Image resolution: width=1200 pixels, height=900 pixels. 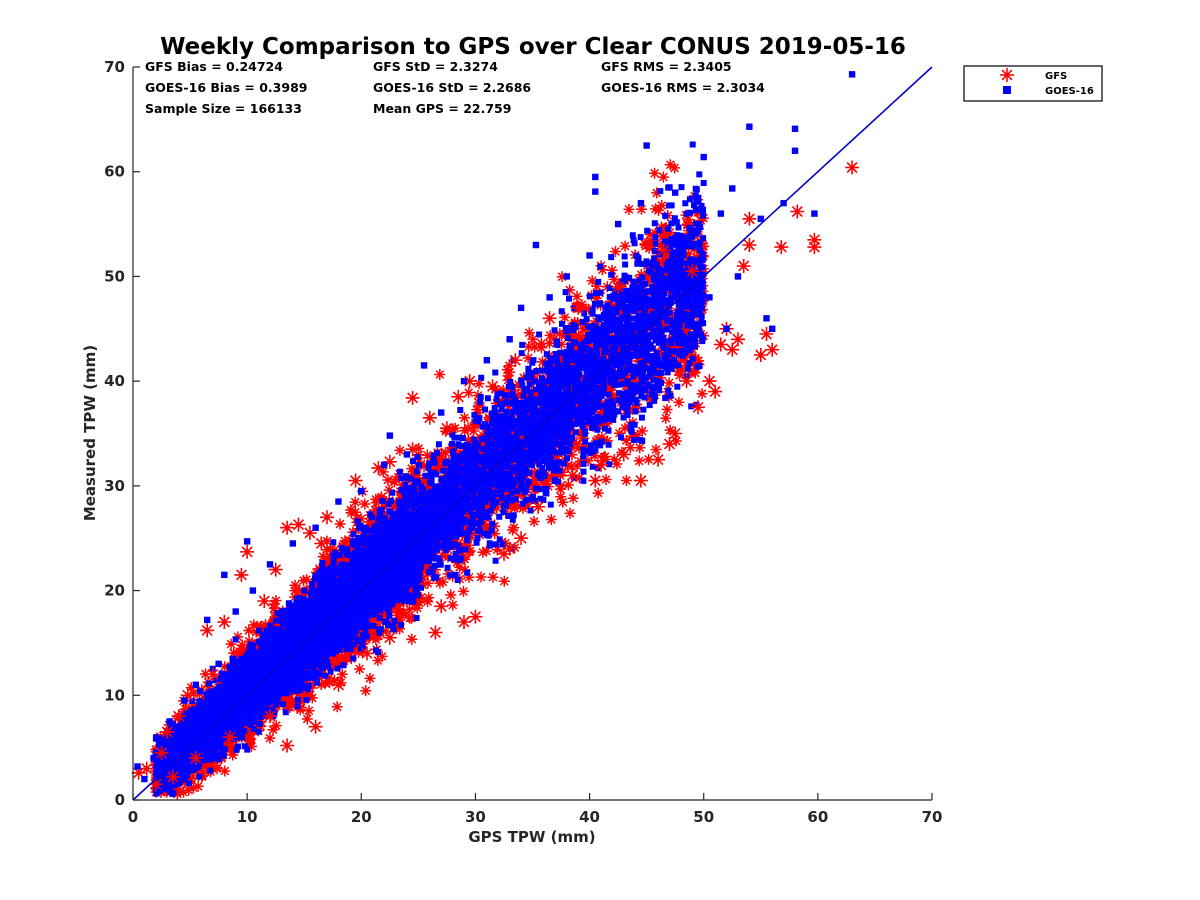 I want to click on y-tick-label: 60, so click(x=114, y=172).